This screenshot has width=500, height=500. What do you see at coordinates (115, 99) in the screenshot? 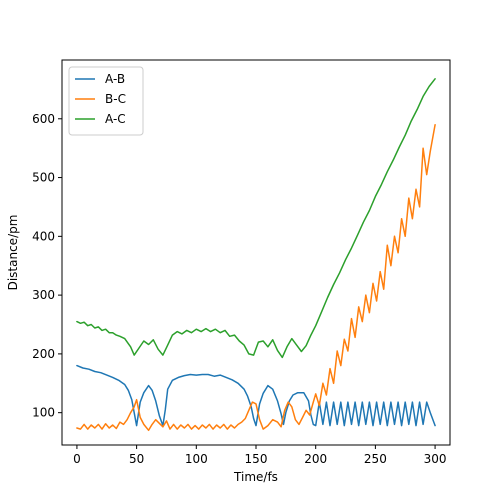
I see `legend-label-b-c: B-C` at bounding box center [115, 99].